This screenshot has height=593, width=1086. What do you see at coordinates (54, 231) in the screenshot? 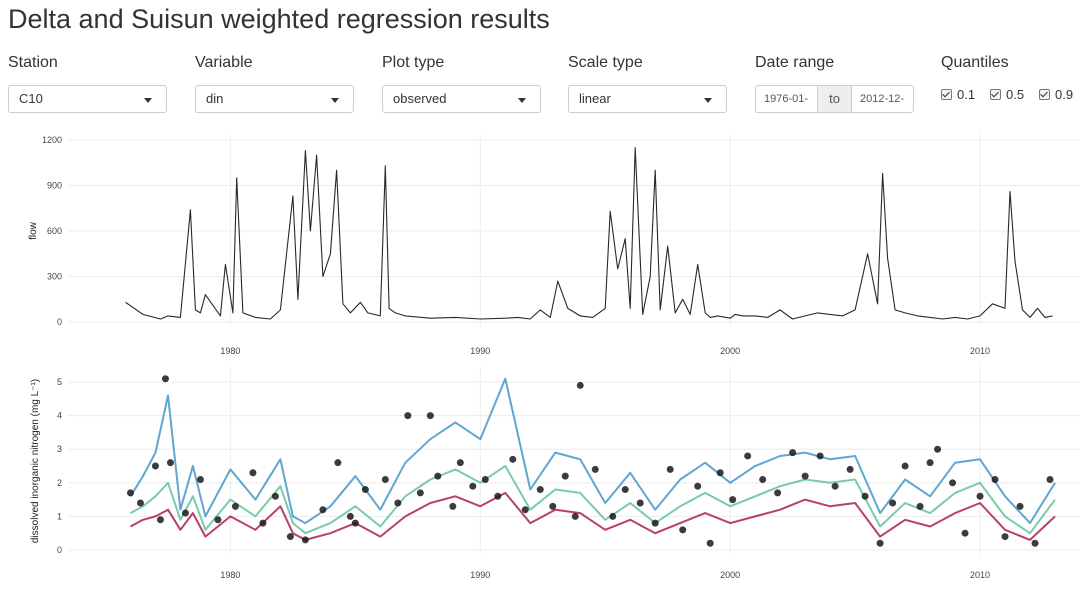
I see `y-tick-label: 600` at bounding box center [54, 231].